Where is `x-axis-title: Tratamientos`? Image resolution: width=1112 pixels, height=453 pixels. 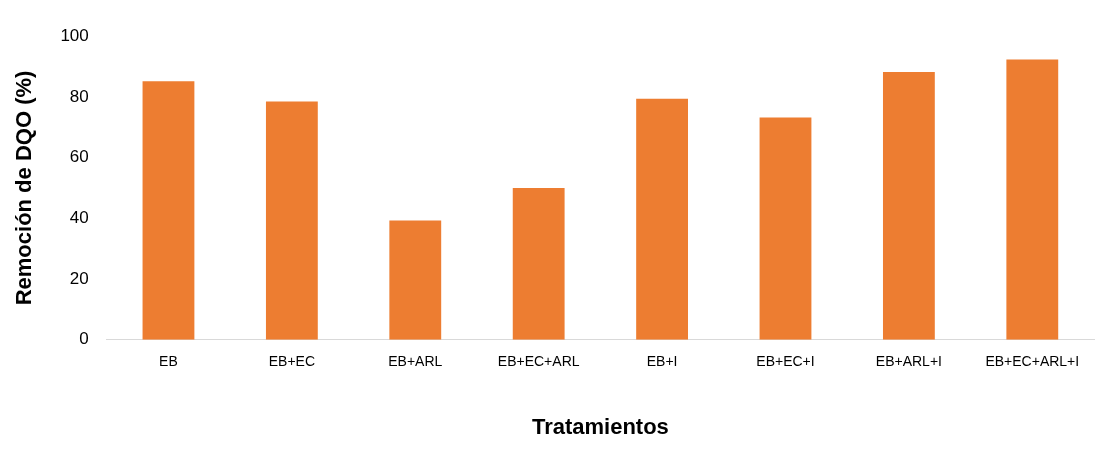 x-axis-title: Tratamientos is located at coordinates (600, 426).